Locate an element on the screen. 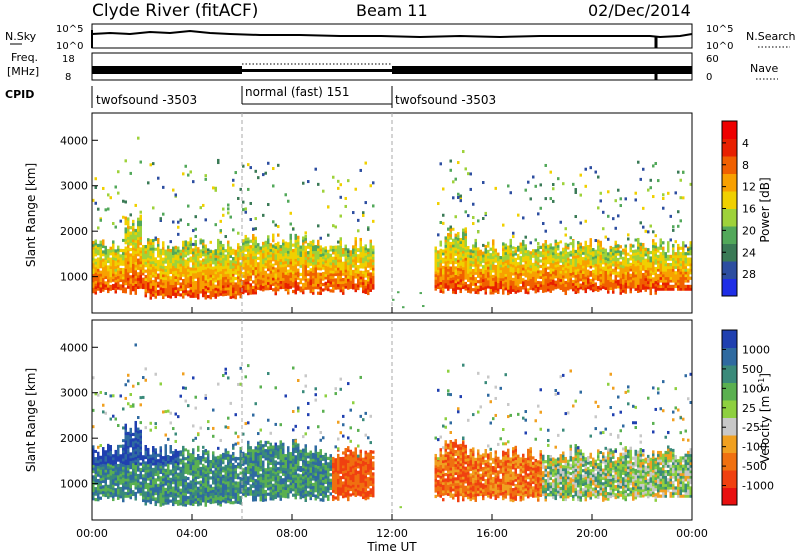 This screenshot has width=800, height=554. colorbar-tick-label: -500 is located at coordinates (754, 466).